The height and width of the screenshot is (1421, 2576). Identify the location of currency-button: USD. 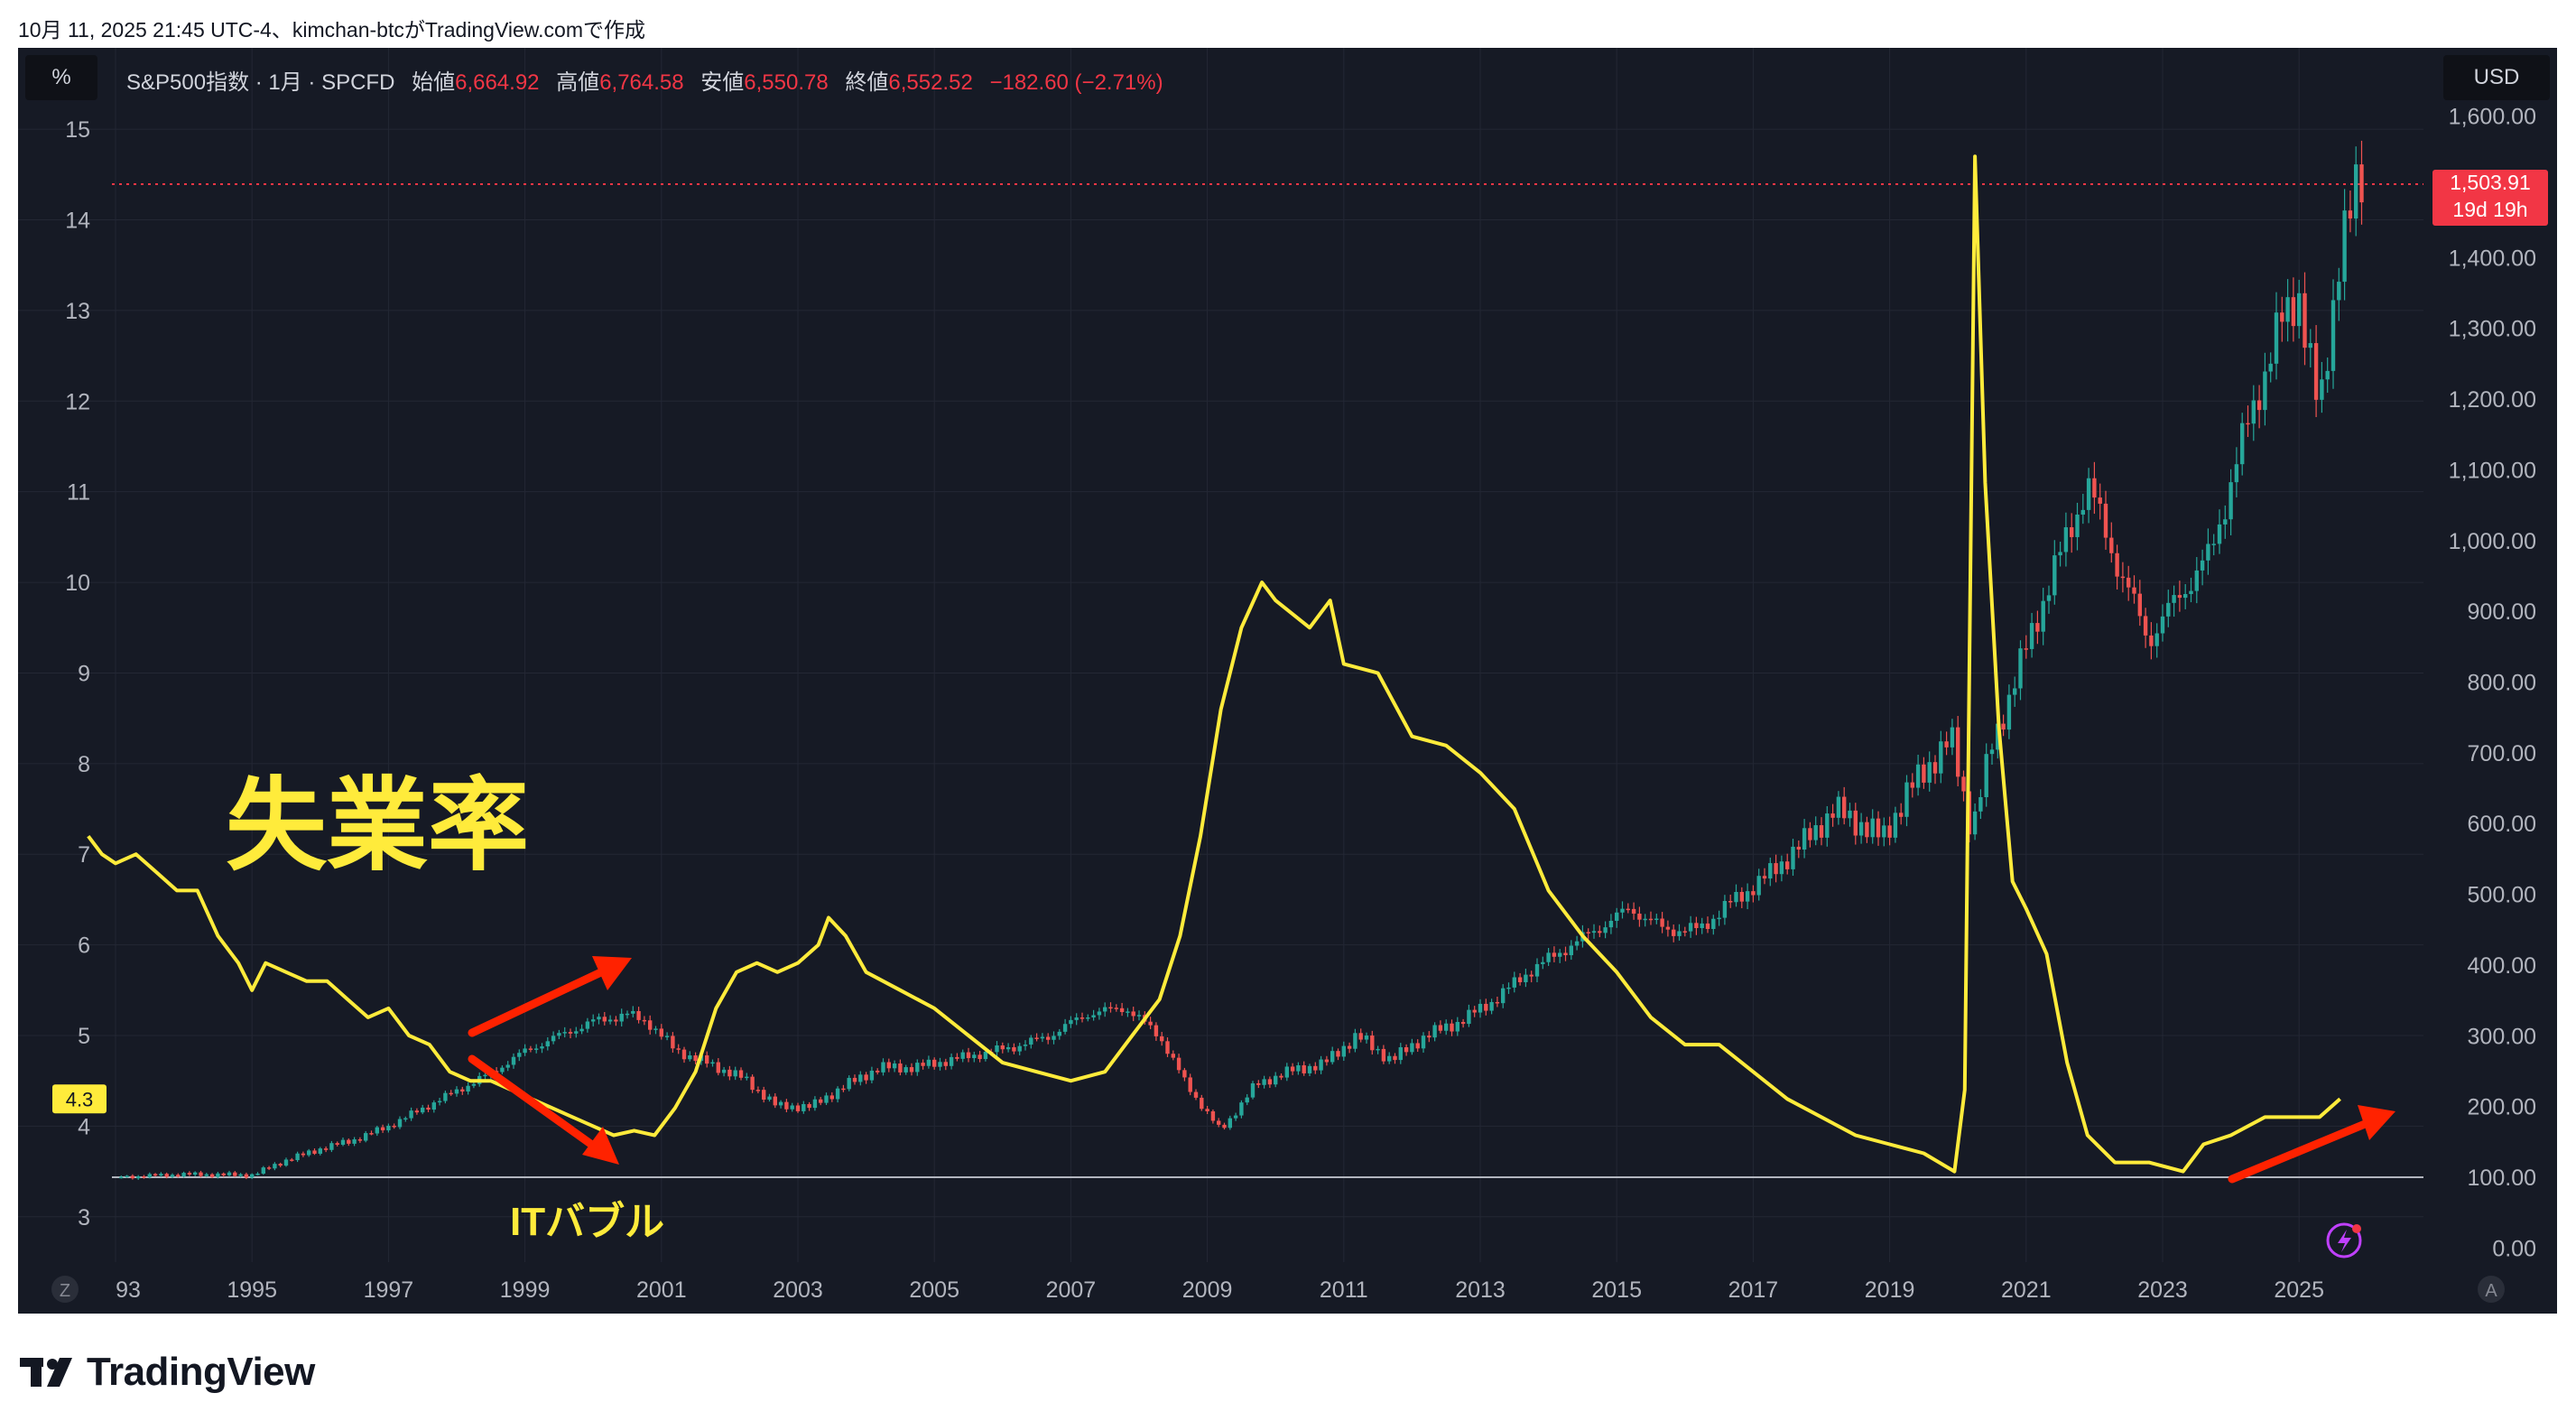
(2496, 78).